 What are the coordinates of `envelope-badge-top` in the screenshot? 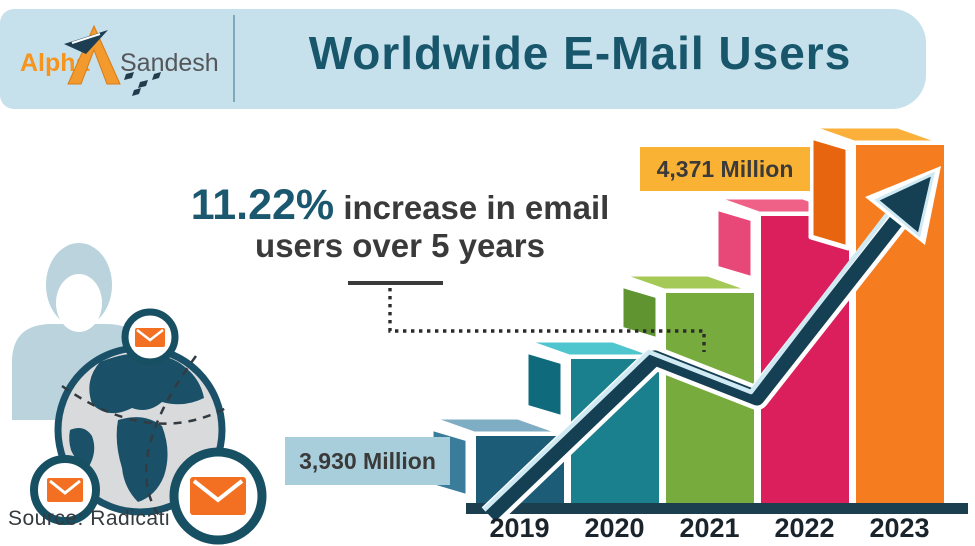 It's located at (150, 337).